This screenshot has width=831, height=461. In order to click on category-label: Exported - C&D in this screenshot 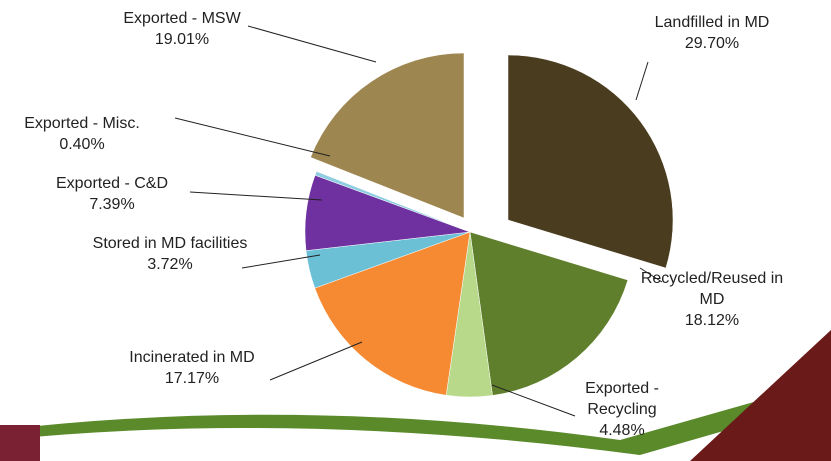, I will do `click(112, 183)`.